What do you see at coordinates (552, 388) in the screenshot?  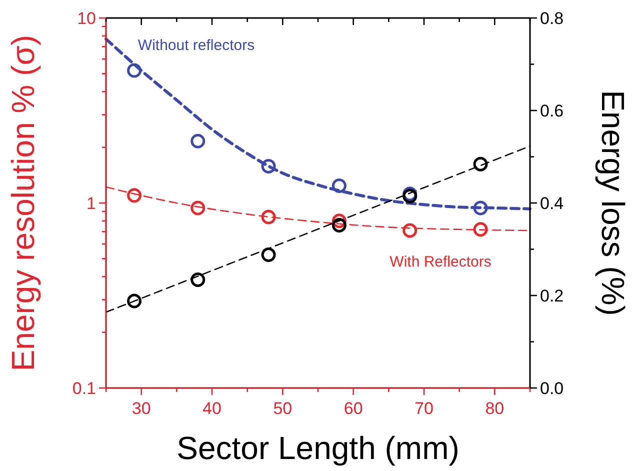 I see `y2-tick-label: 0.0` at bounding box center [552, 388].